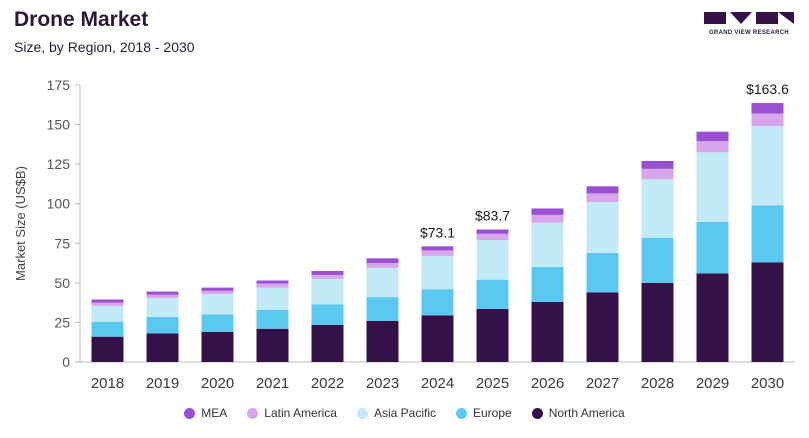 This screenshot has height=438, width=809. Describe the element at coordinates (461, 413) in the screenshot. I see `legend-swatch-europe` at that location.